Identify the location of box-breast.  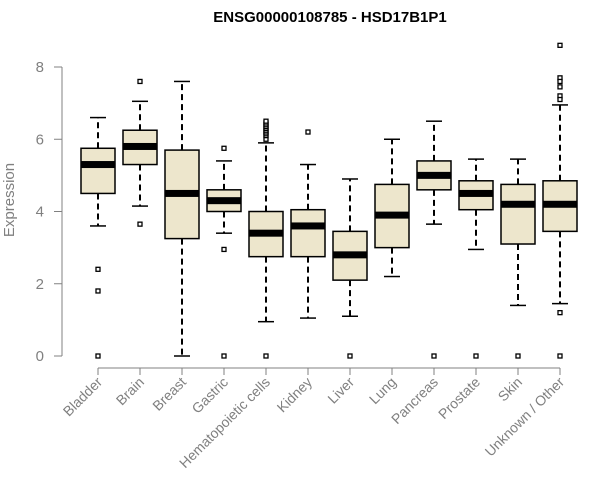
(182, 218).